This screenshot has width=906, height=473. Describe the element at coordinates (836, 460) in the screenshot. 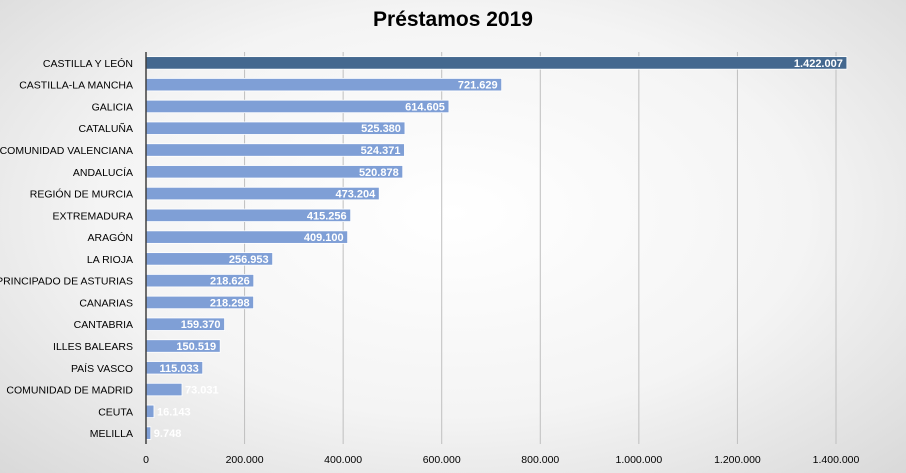

I see `x-tick-label: 1.400.000` at that location.